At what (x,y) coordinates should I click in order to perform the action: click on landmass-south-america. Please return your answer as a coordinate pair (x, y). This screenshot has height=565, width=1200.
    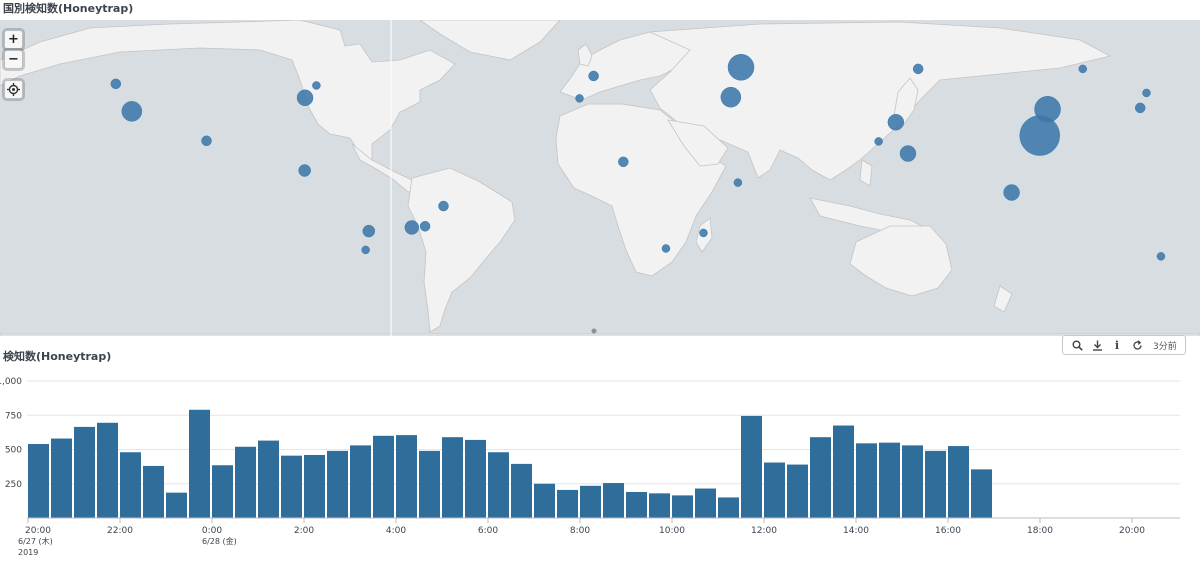
    Looking at the image, I should click on (461, 250).